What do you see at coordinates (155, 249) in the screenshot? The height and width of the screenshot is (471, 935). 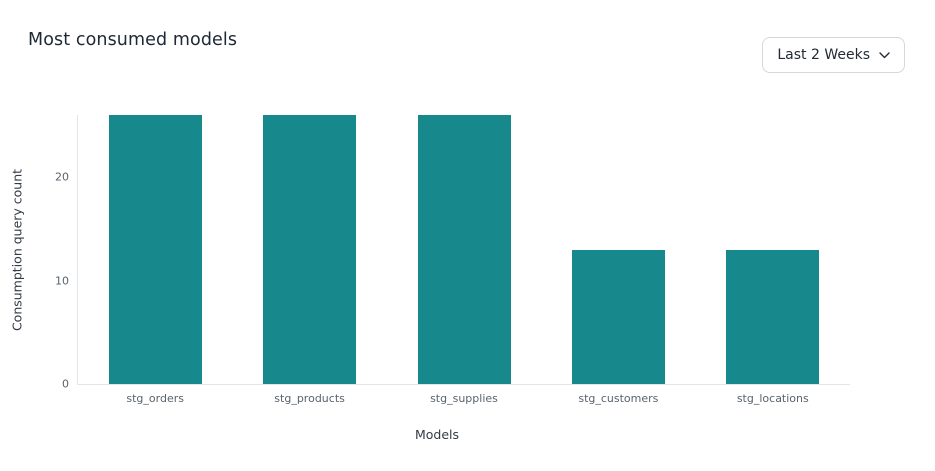 I see `bar-stg_orders` at bounding box center [155, 249].